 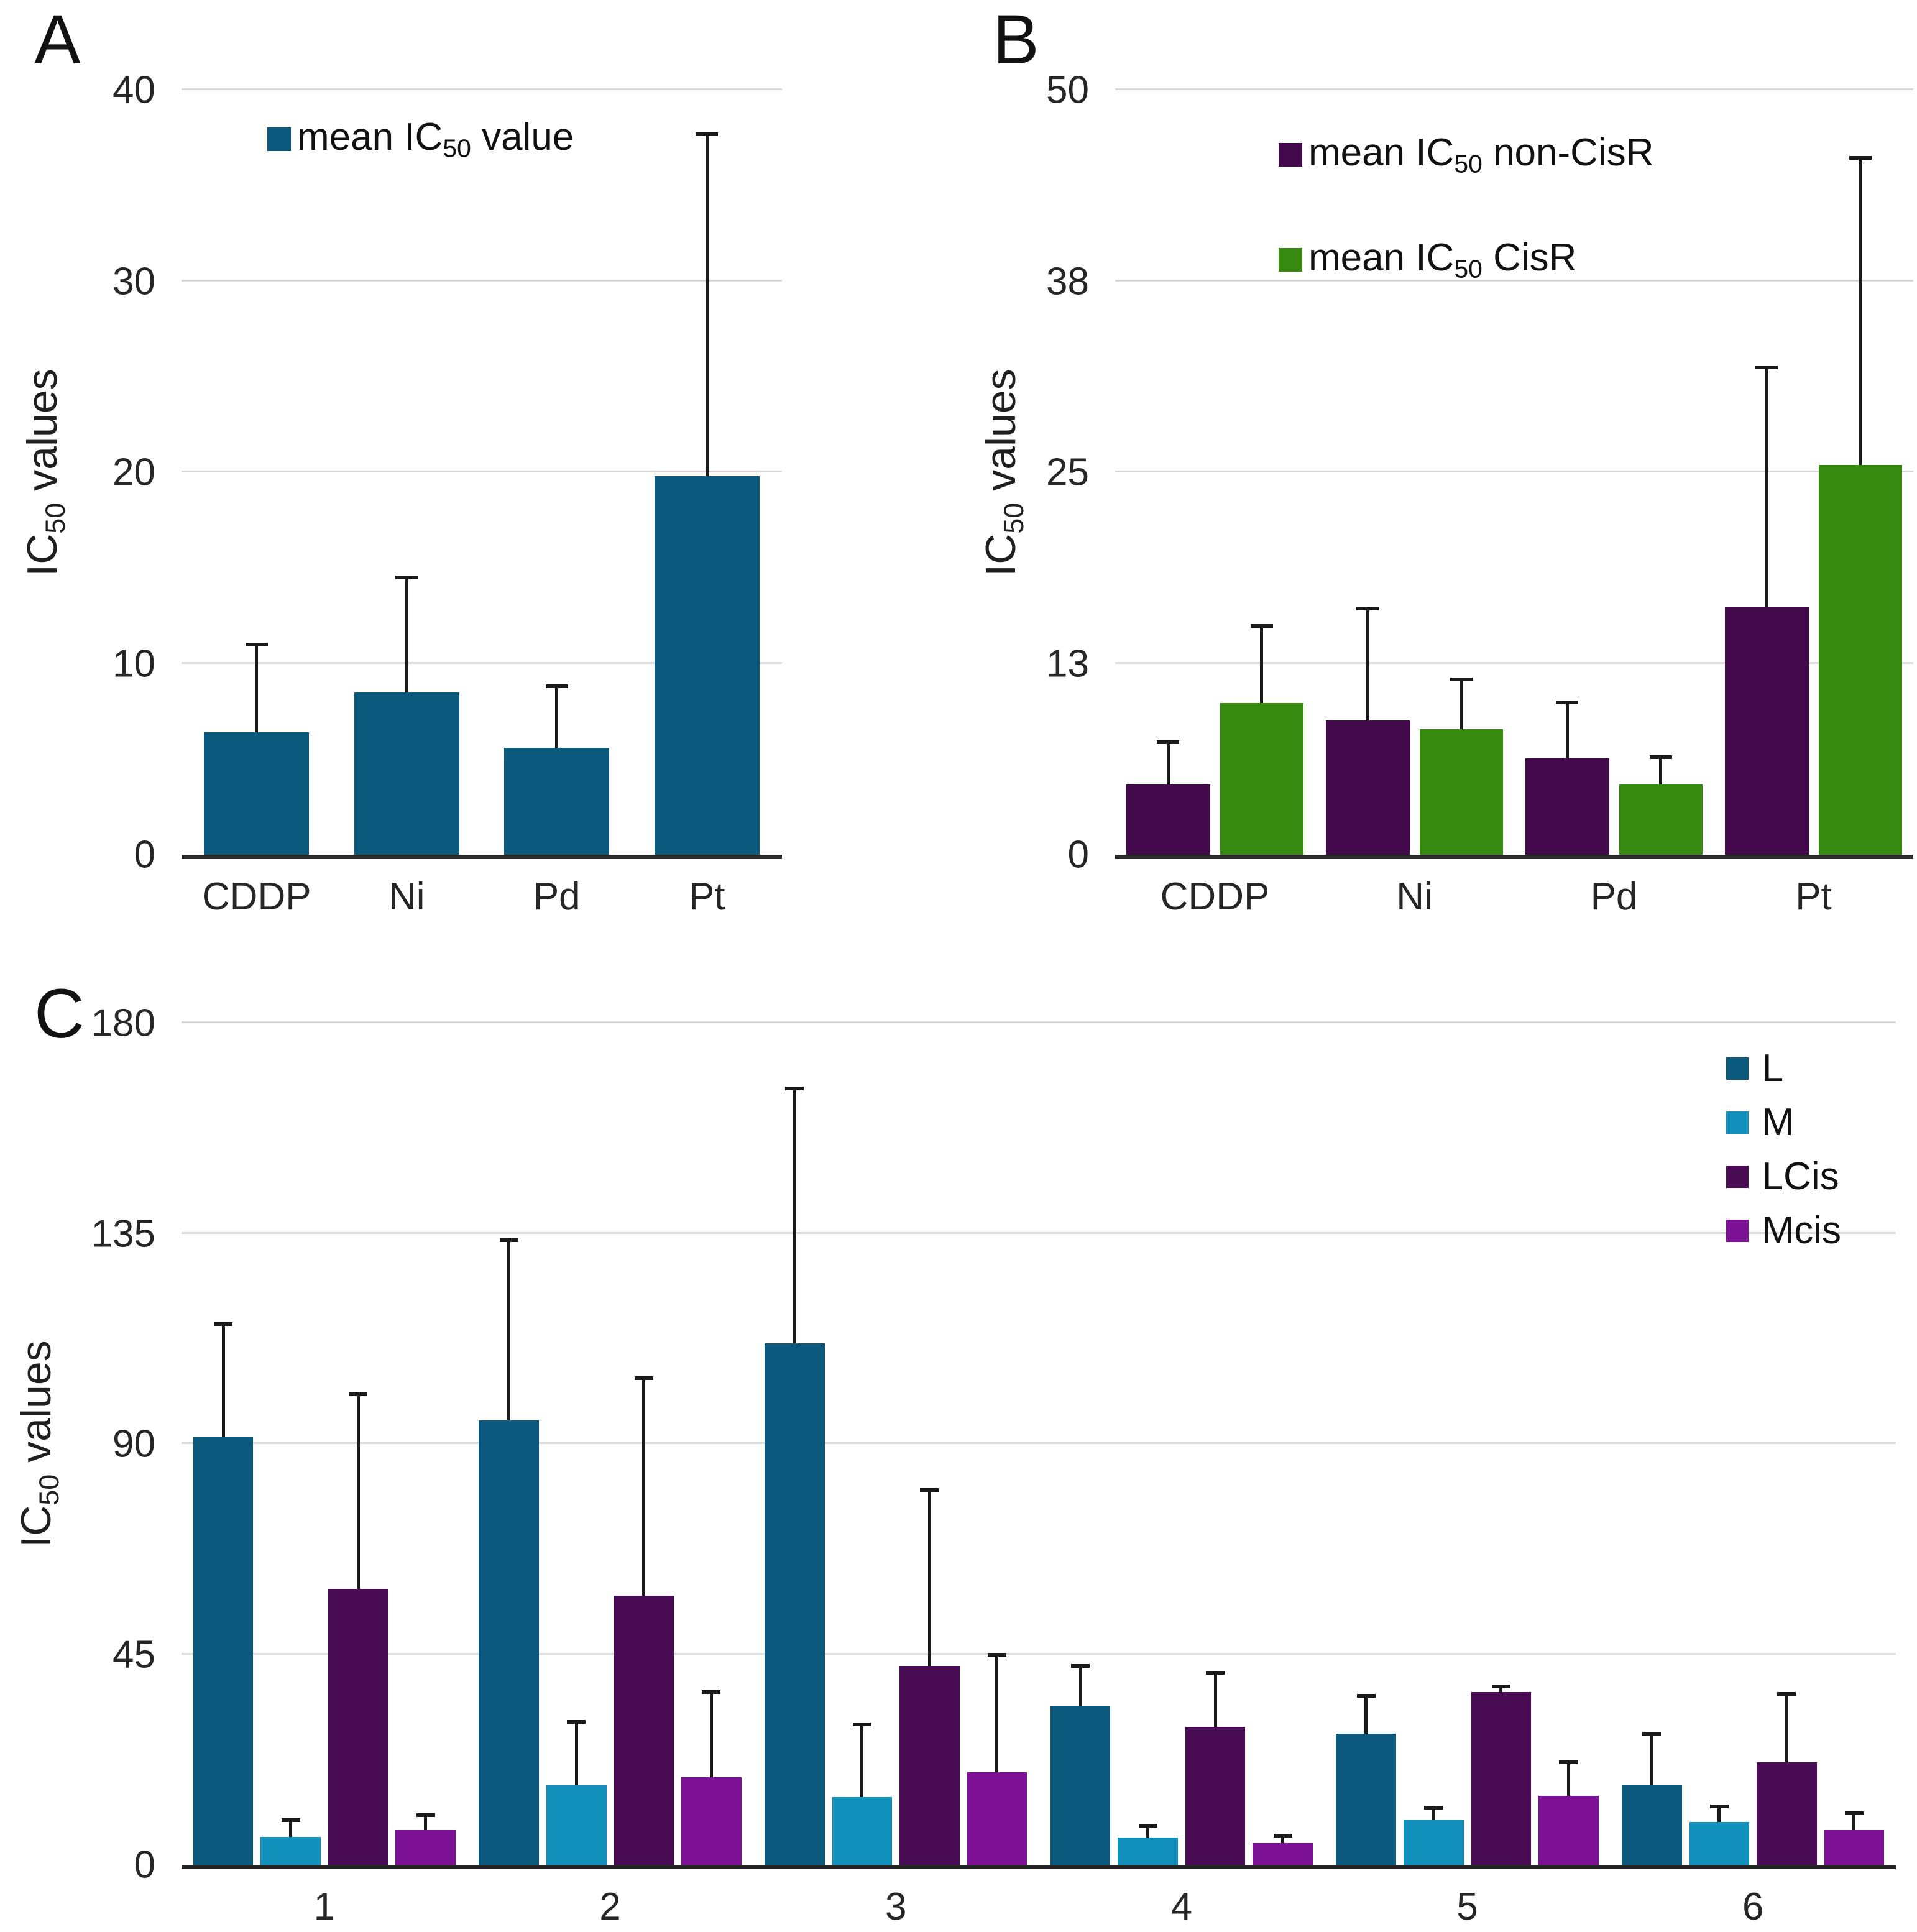 What do you see at coordinates (134, 663) in the screenshot?
I see `y-tick-label: 10` at bounding box center [134, 663].